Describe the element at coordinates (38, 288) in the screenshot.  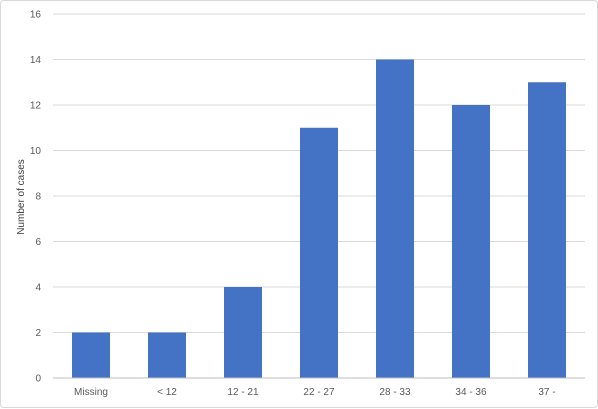
I see `y-tick-label: 4` at that location.